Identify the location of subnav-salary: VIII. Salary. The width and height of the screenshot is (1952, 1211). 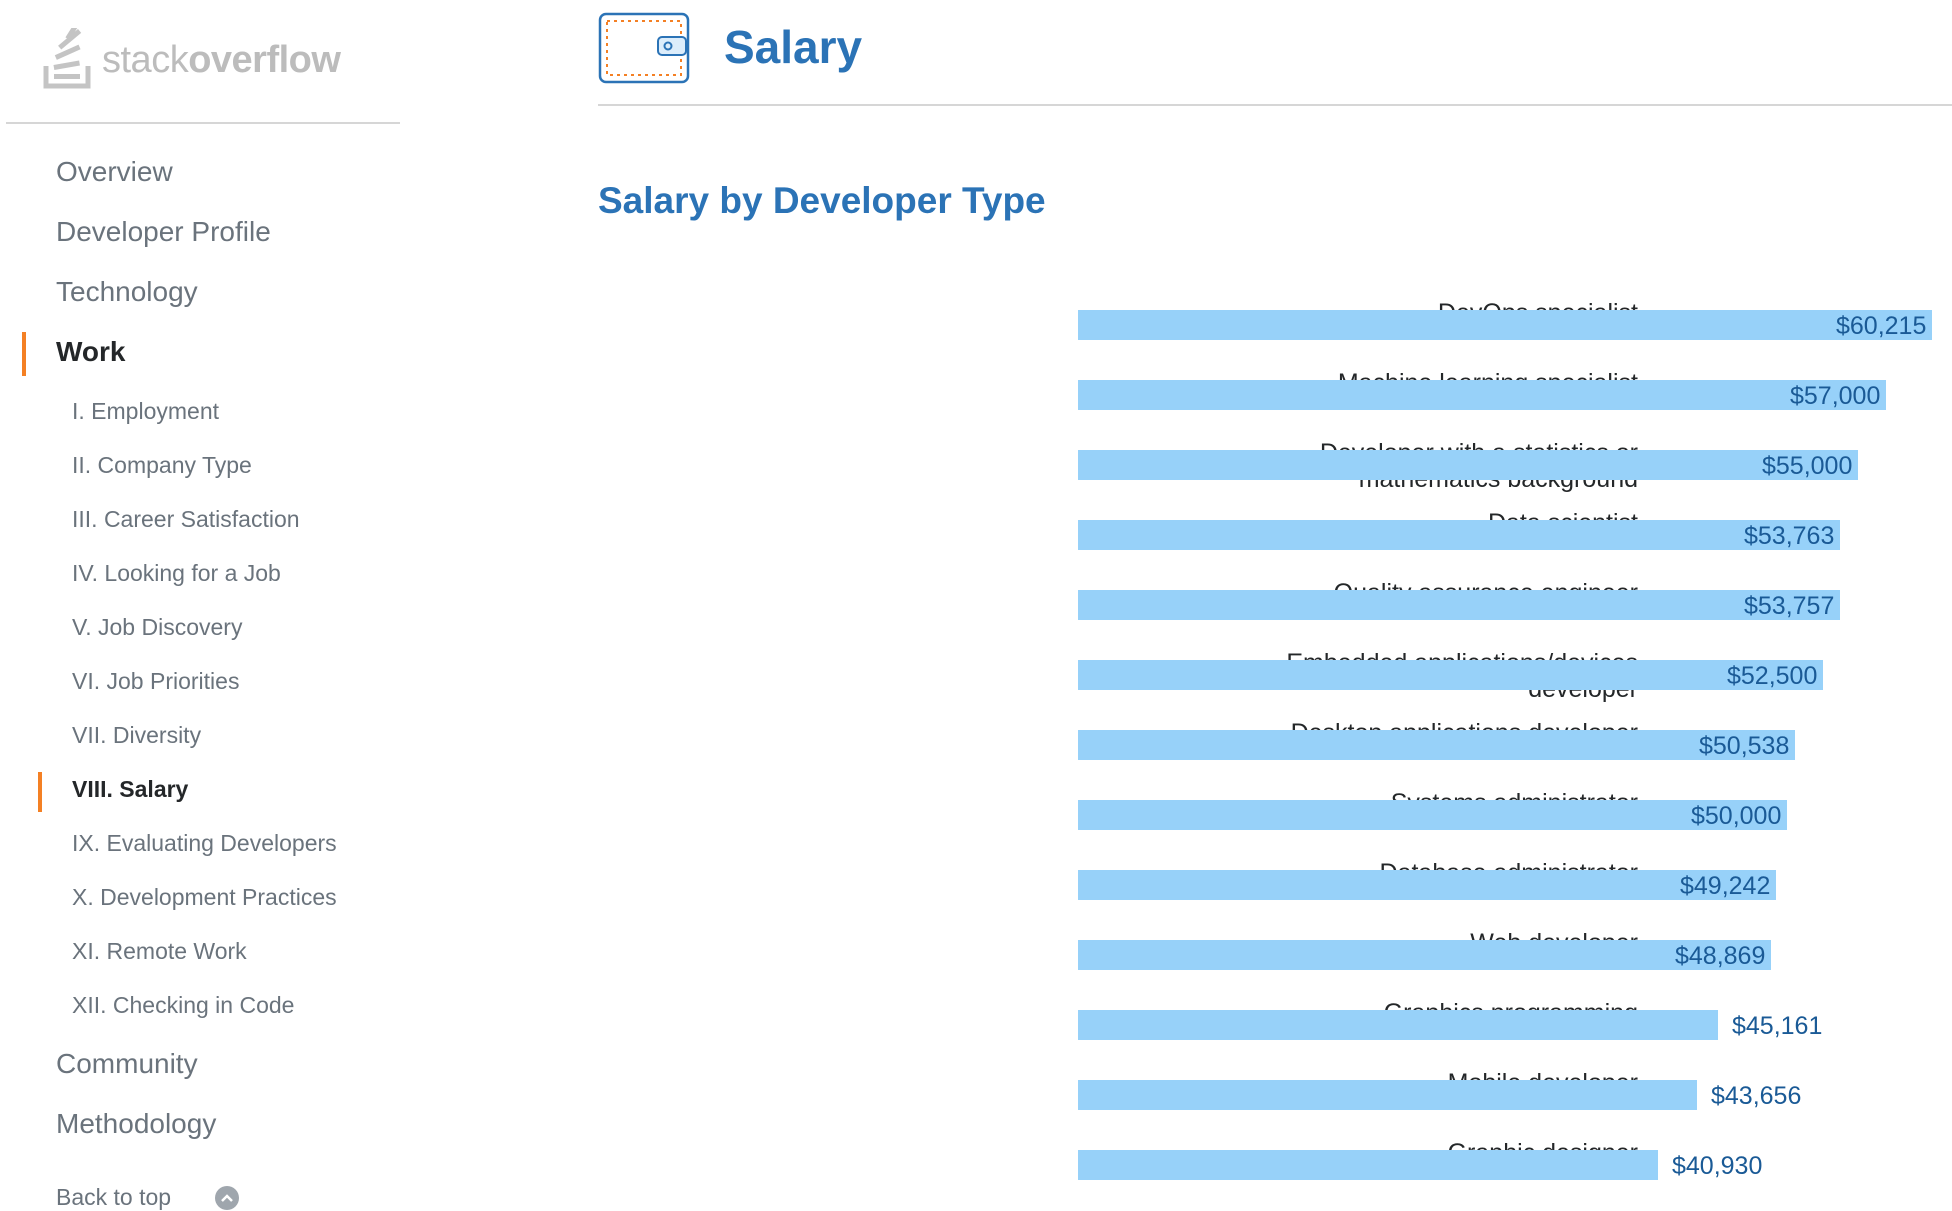
(130, 789).